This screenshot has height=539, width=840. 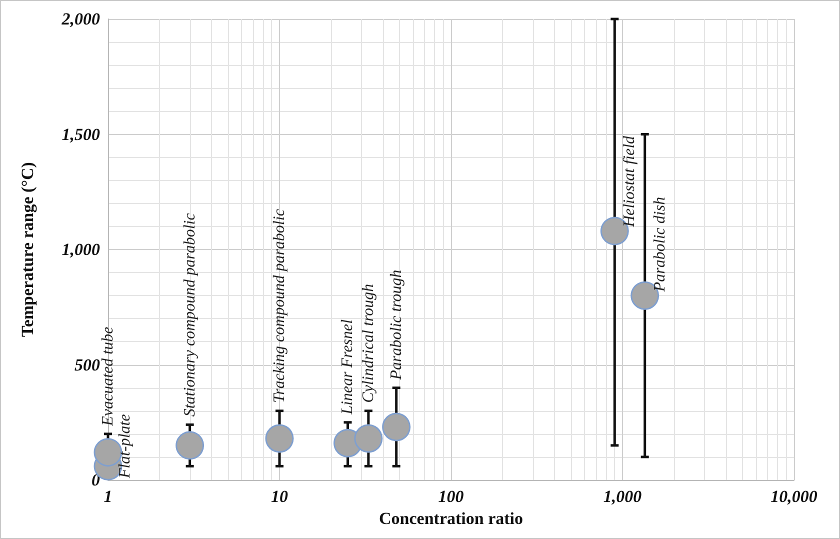 What do you see at coordinates (629, 181) in the screenshot?
I see `annotation: Heliostat field` at bounding box center [629, 181].